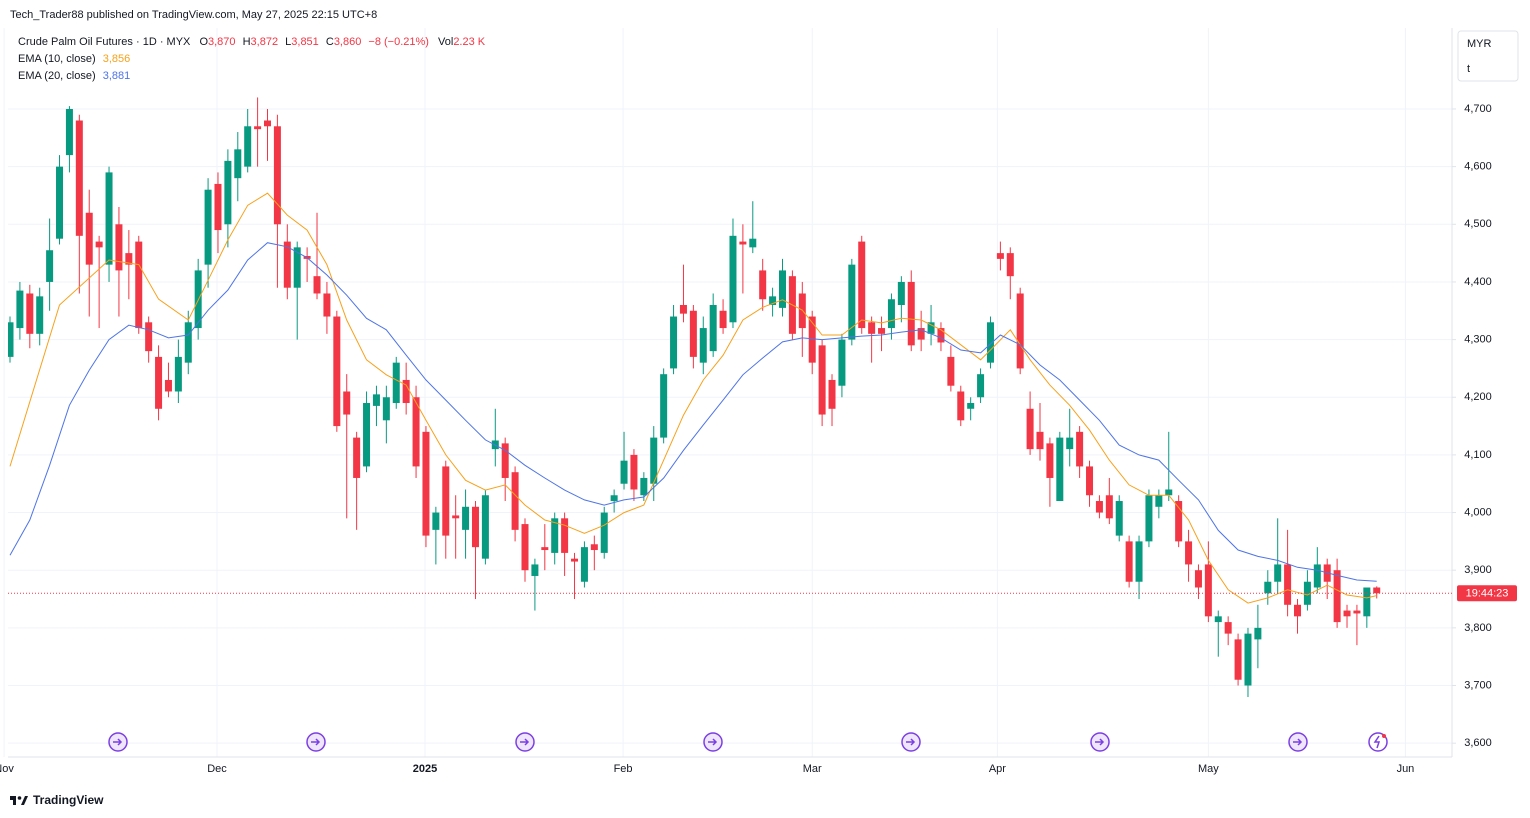 This screenshot has height=818, width=1530. Describe the element at coordinates (222, 42) in the screenshot. I see `readout-value: 3,870` at that location.